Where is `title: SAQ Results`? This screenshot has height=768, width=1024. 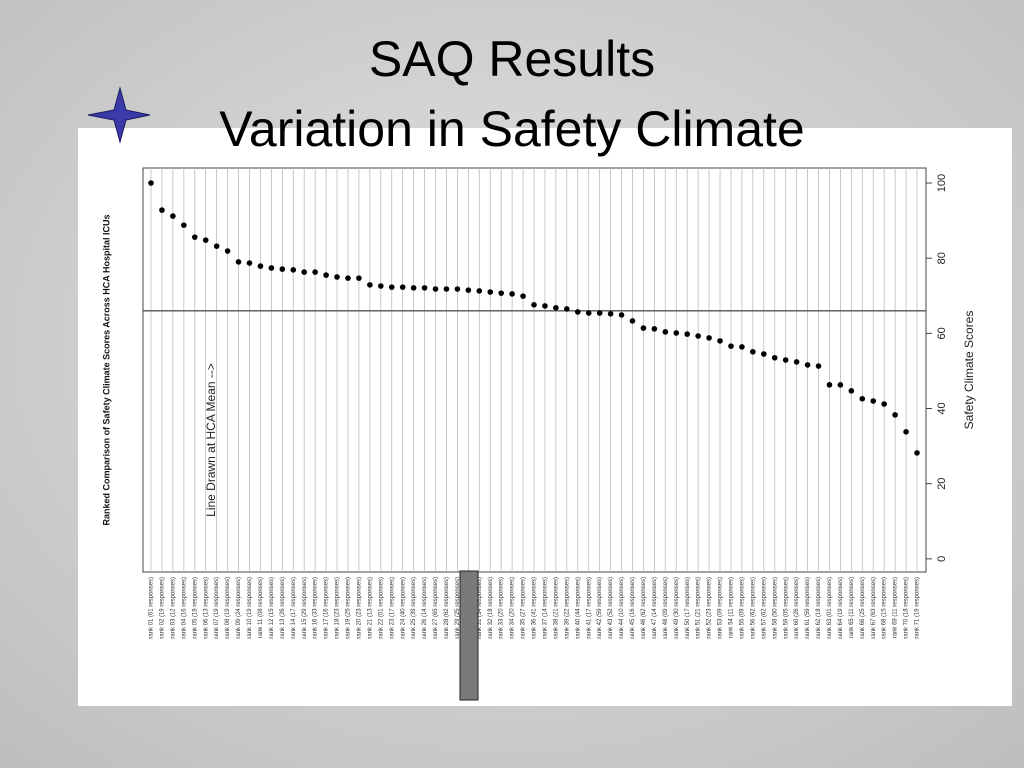 title: SAQ Results is located at coordinates (512, 59).